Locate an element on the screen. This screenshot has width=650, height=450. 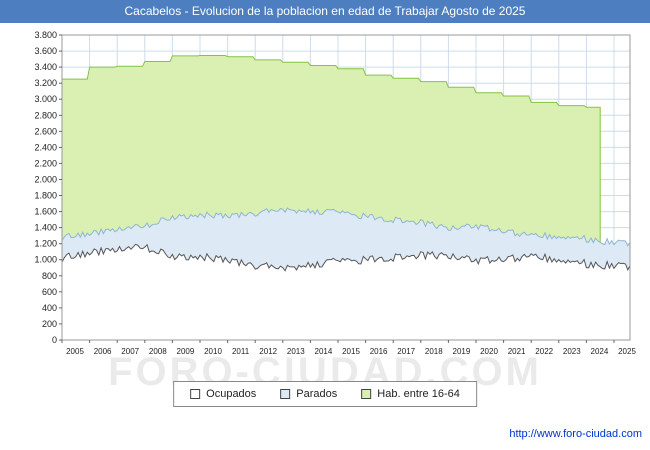
svg-text: 2.800 is located at coordinates (45, 115).